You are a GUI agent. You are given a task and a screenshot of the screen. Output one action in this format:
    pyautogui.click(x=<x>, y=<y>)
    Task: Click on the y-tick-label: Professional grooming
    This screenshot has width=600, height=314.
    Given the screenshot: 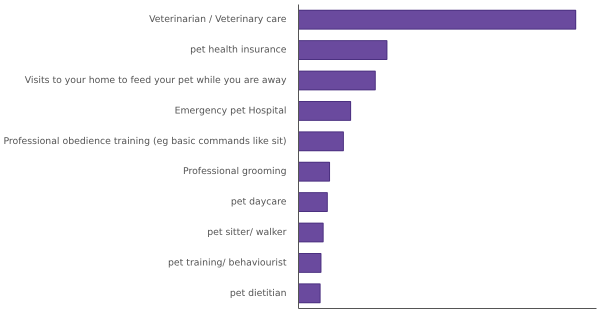 What is the action you would take?
    pyautogui.click(x=235, y=172)
    